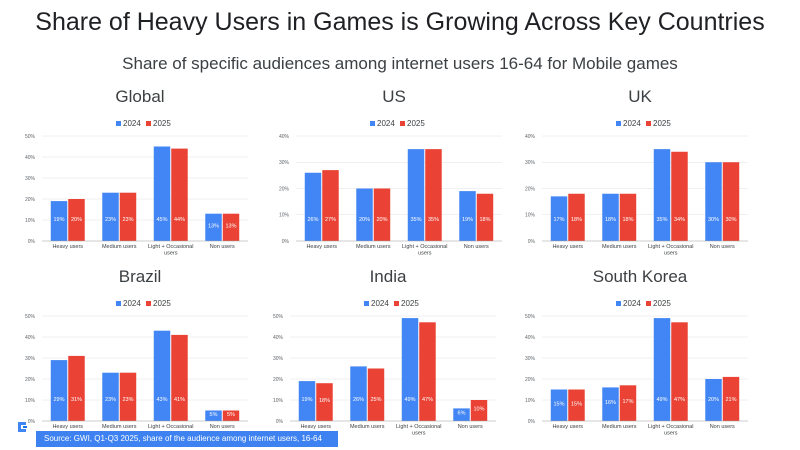 The width and height of the screenshot is (800, 450). Describe the element at coordinates (76, 400) in the screenshot. I see `data-label: 31%` at that location.